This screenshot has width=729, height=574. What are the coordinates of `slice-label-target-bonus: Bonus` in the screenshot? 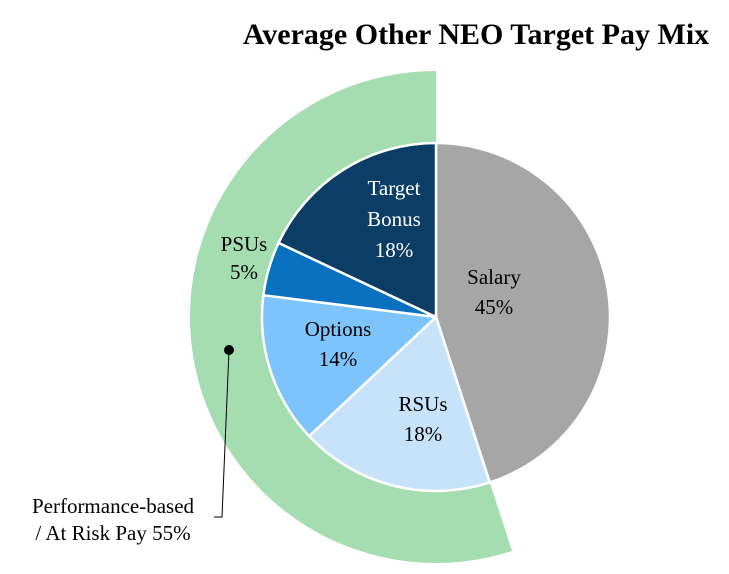 It's located at (394, 219).